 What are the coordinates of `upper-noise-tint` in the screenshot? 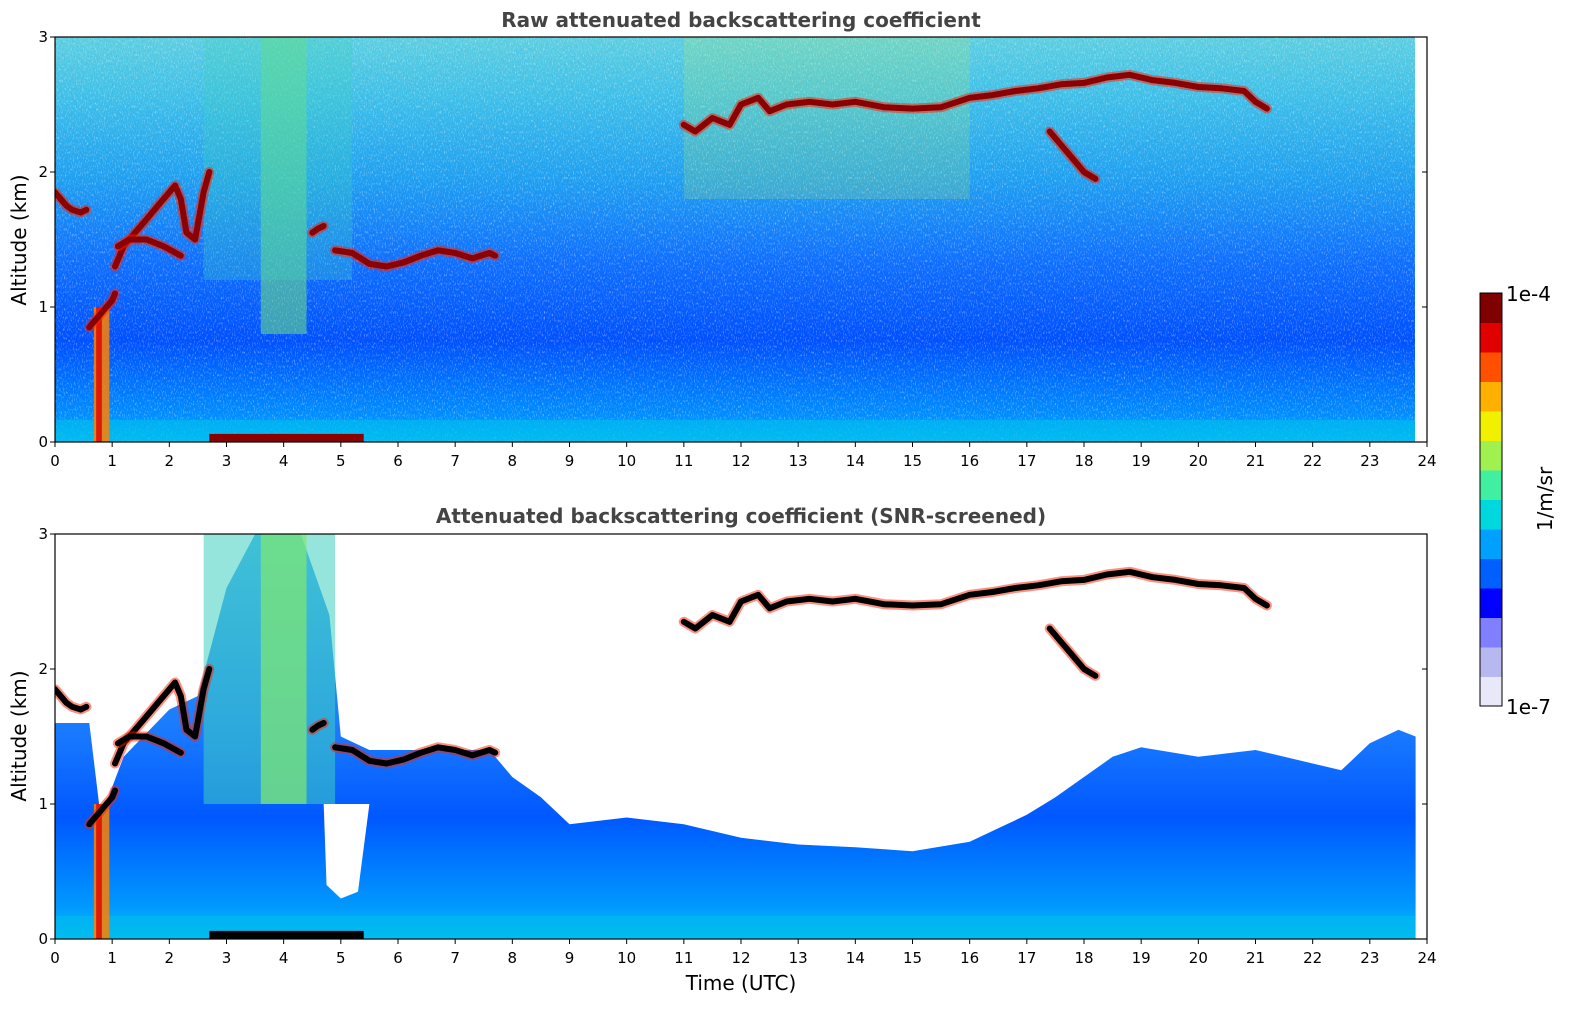 It's located at (826, 118).